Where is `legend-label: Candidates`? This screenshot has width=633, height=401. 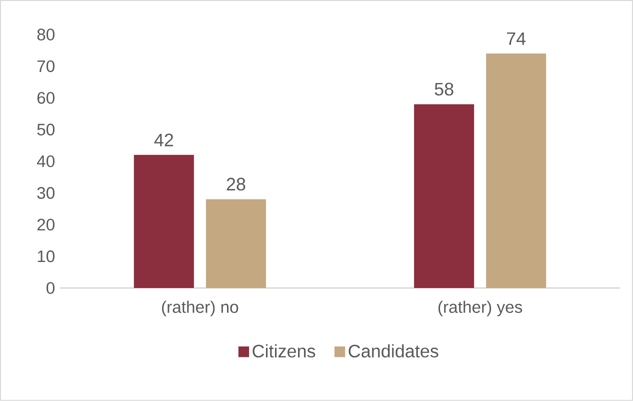
legend-label: Candidates is located at coordinates (393, 351).